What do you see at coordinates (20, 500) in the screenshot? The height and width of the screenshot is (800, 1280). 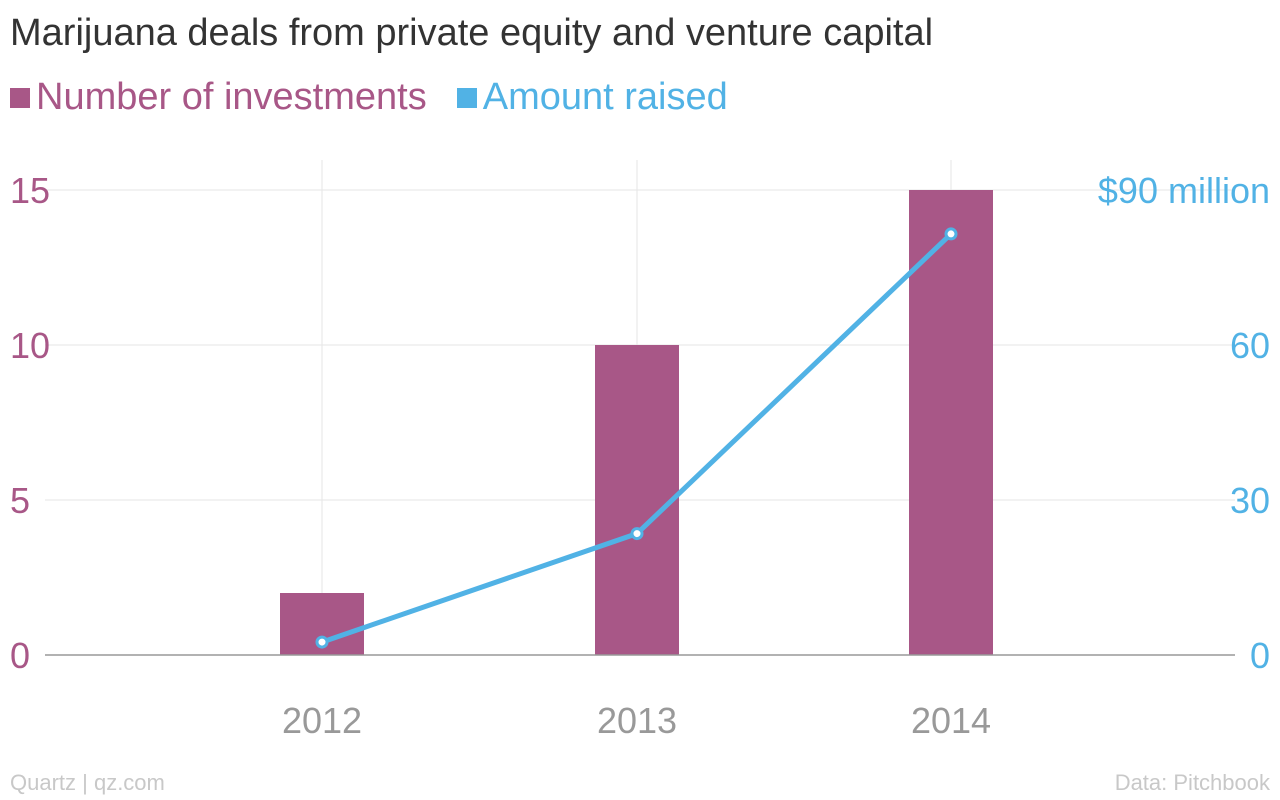 I see `left-axis-tick-label: 5` at bounding box center [20, 500].